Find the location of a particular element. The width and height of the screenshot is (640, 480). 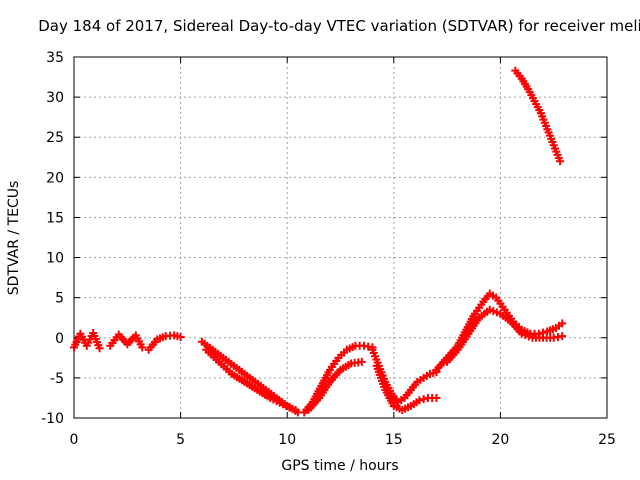

series-evening-rise is located at coordinates (499, 331).